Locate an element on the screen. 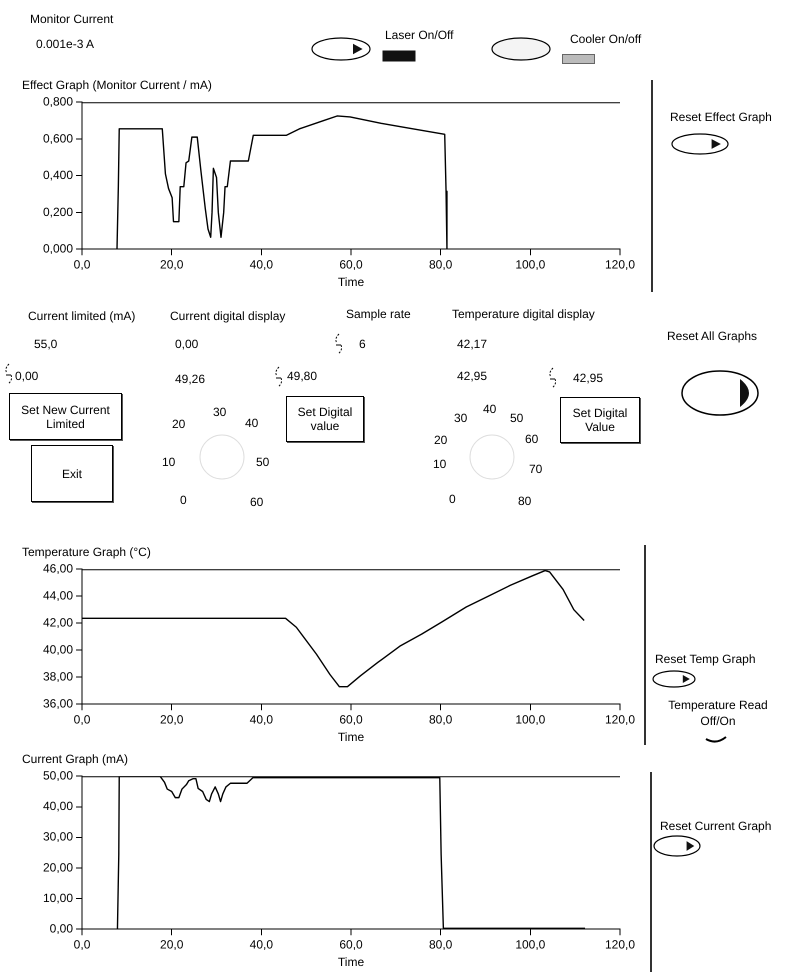  push-button: Set New Current Limited is located at coordinates (65, 416).